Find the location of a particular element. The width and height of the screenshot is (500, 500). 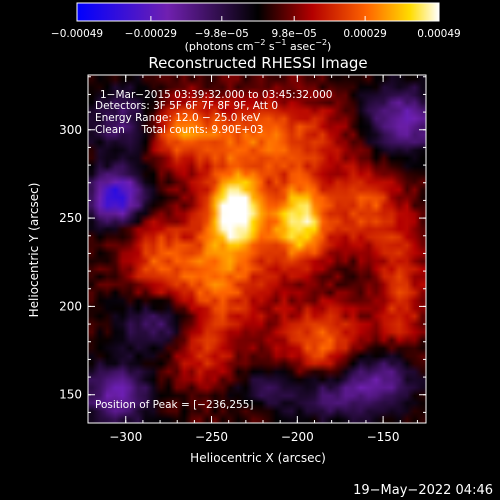

x-tick-label-3: −150 is located at coordinates (383, 437).